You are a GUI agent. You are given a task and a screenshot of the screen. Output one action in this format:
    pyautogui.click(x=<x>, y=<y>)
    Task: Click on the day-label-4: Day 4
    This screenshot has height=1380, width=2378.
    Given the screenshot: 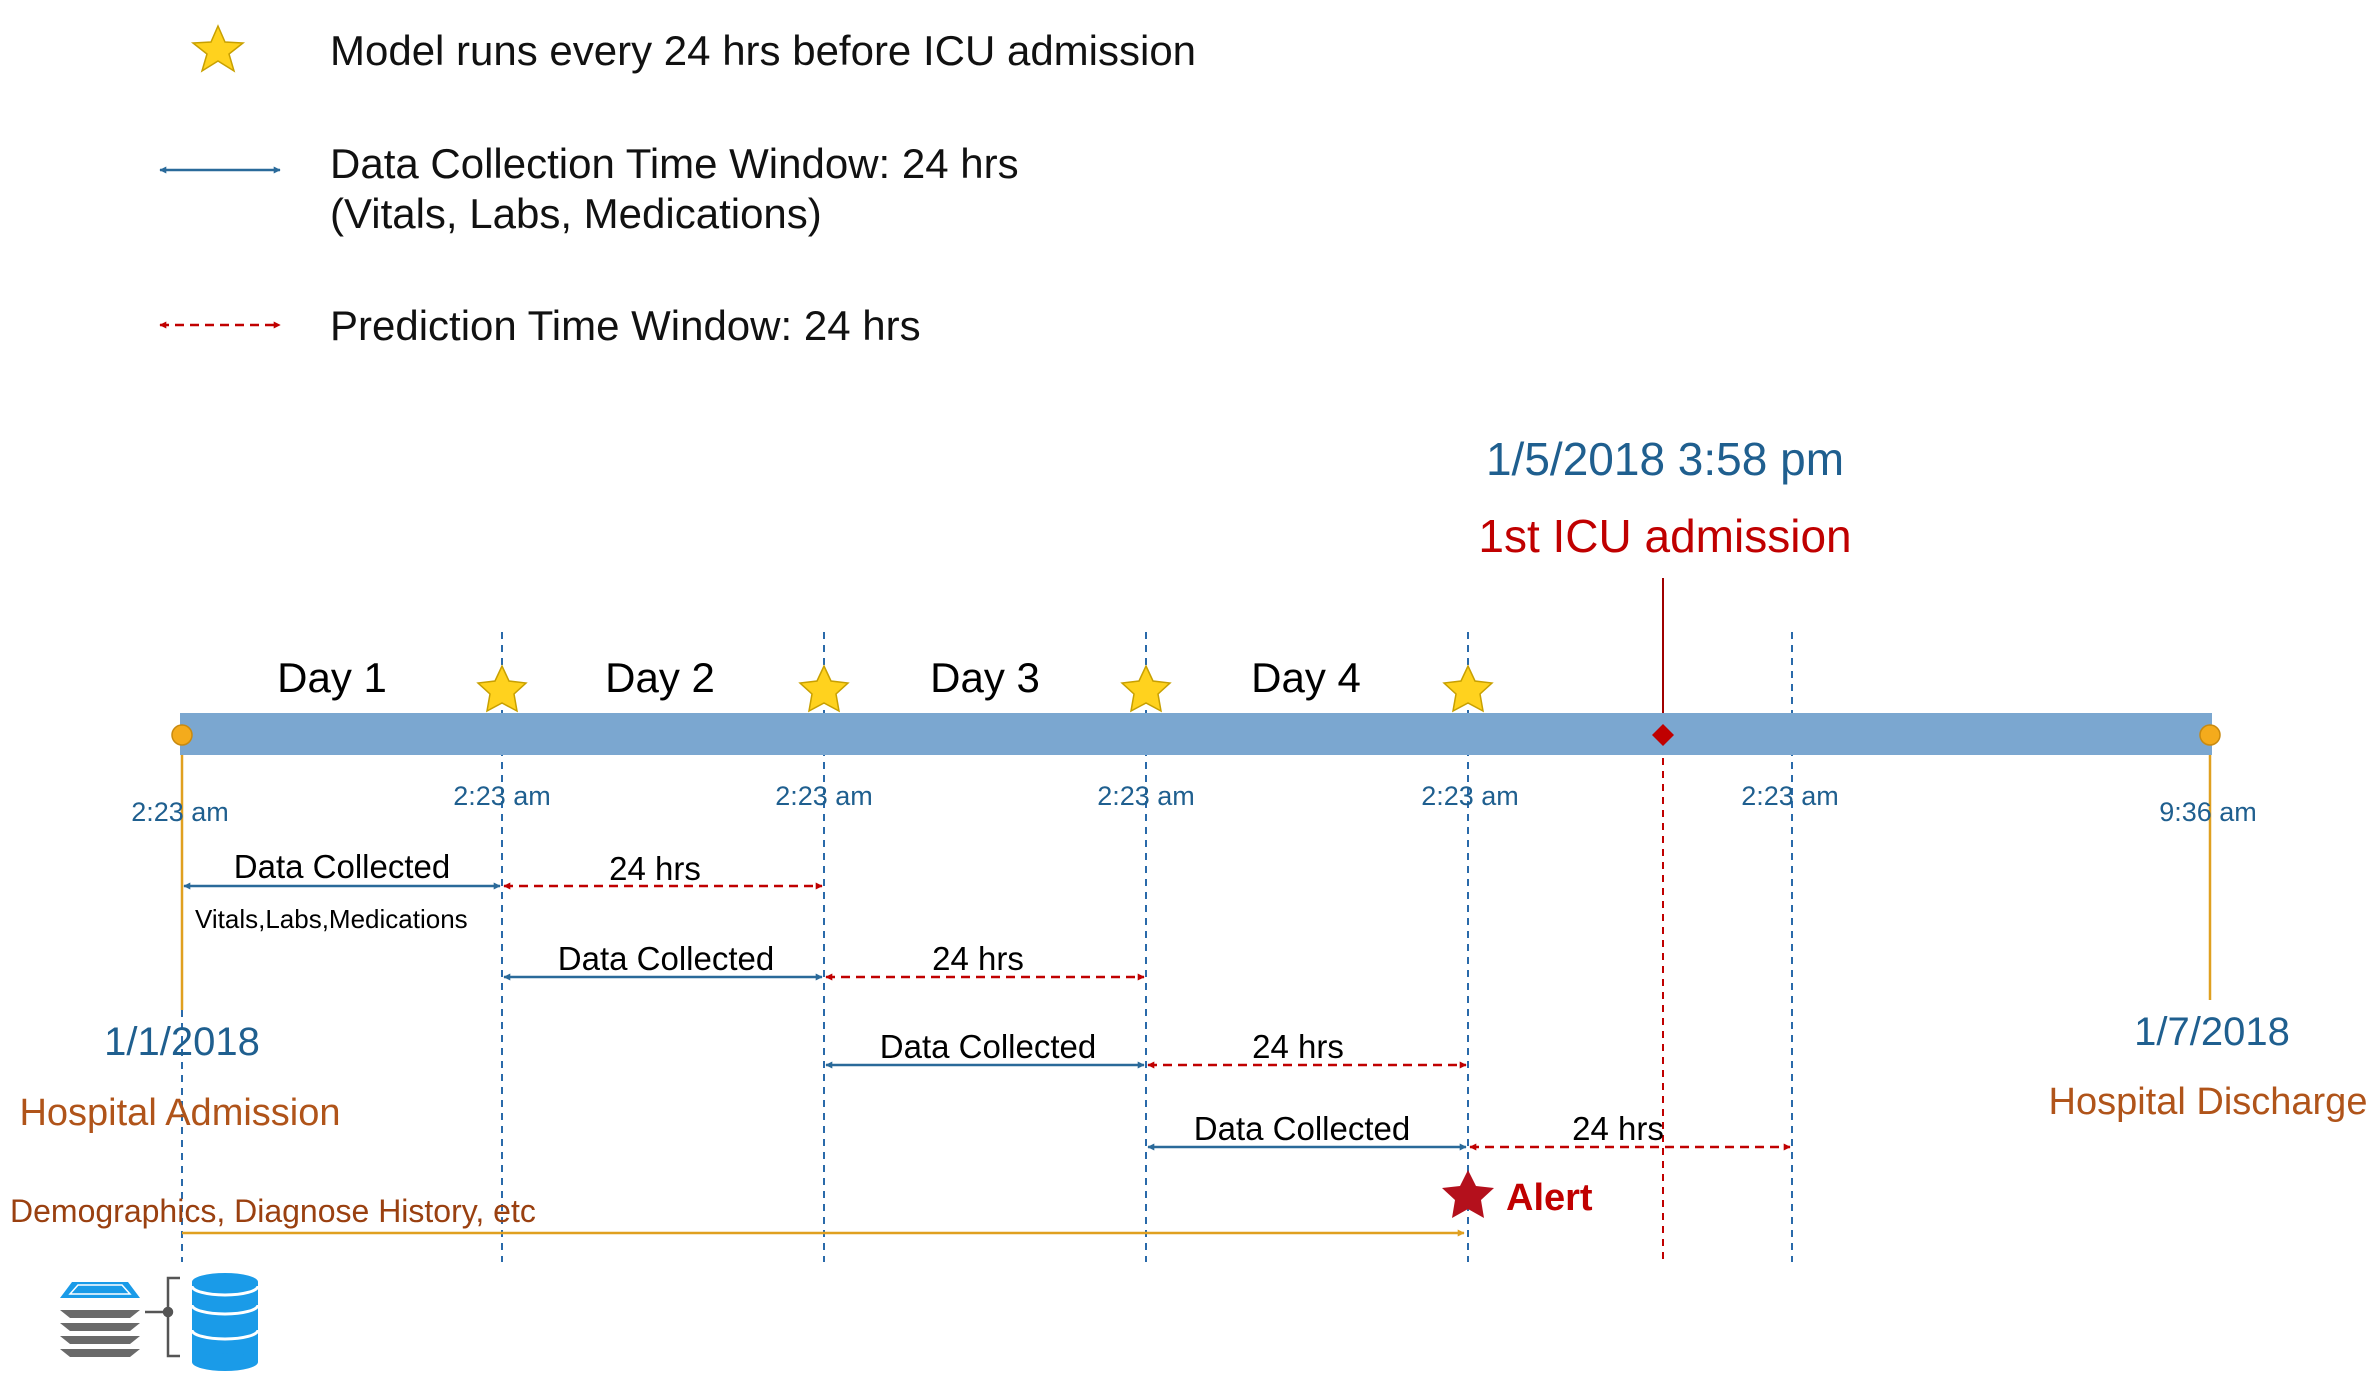 What is the action you would take?
    pyautogui.click(x=1306, y=677)
    